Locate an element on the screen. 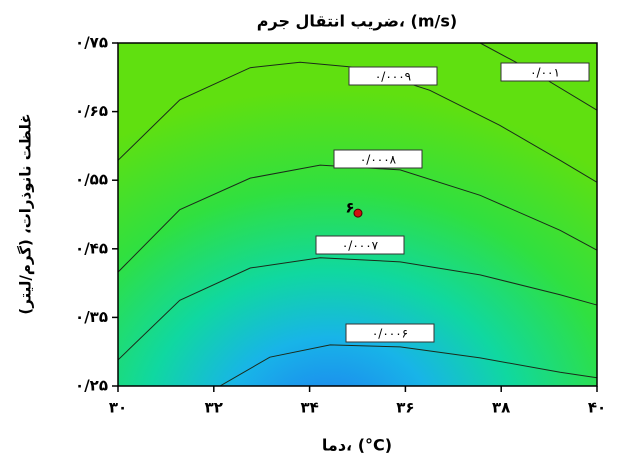  point-label: ۶ is located at coordinates (349, 208).